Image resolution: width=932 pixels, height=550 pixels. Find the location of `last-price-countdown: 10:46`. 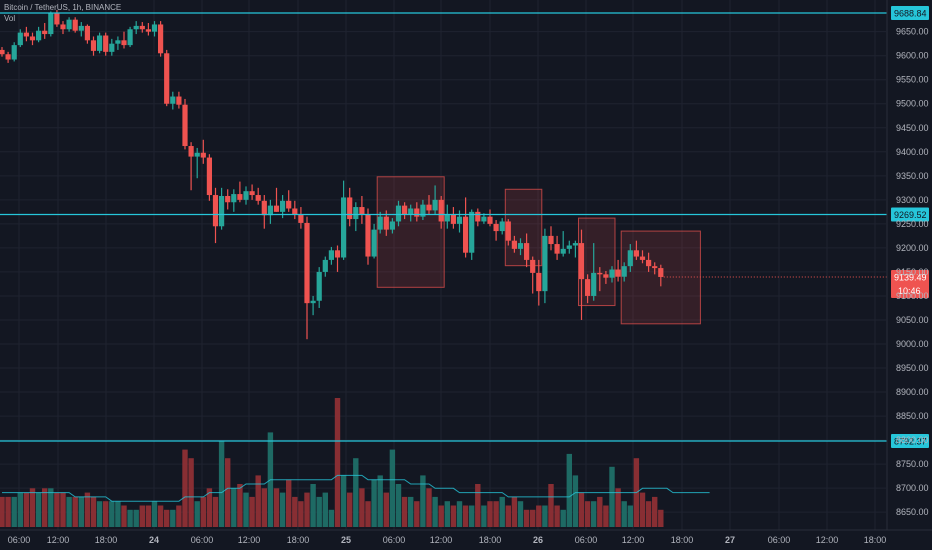

last-price-countdown: 10:46 is located at coordinates (909, 291).